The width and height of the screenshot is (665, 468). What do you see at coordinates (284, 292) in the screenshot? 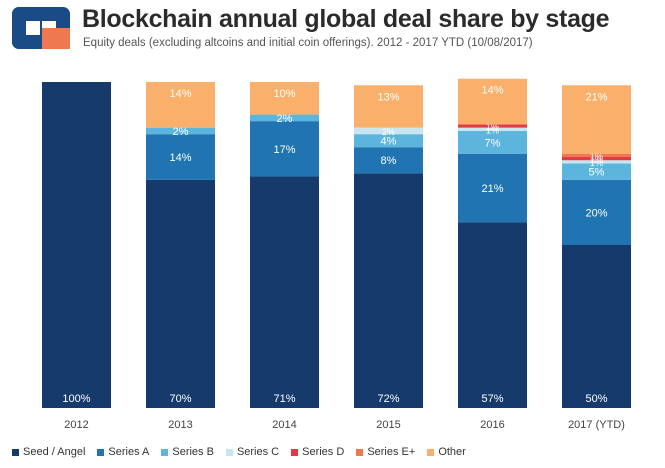
I see `bar-2014-seed-angel` at bounding box center [284, 292].